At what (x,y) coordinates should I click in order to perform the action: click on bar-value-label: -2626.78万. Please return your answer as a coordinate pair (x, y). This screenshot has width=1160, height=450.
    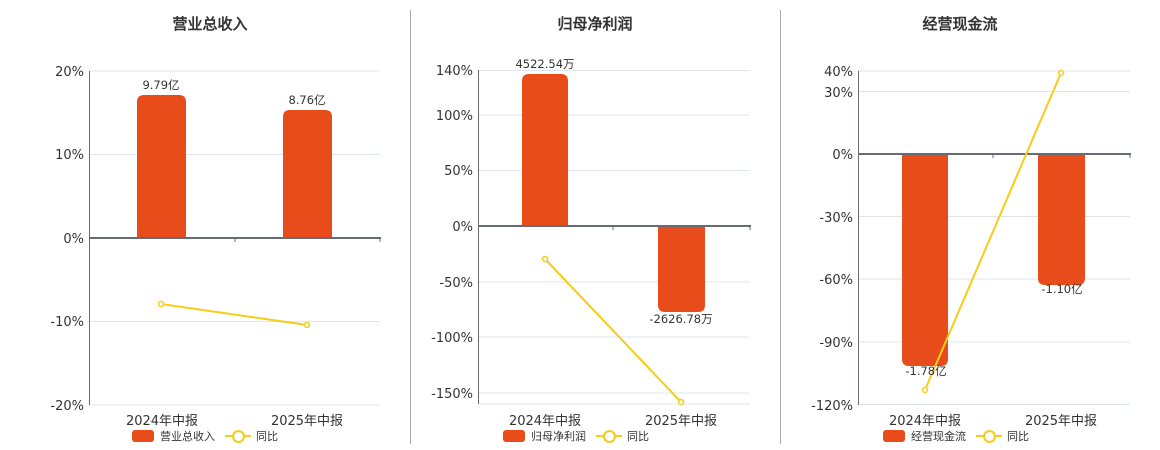
    Looking at the image, I should click on (680, 319).